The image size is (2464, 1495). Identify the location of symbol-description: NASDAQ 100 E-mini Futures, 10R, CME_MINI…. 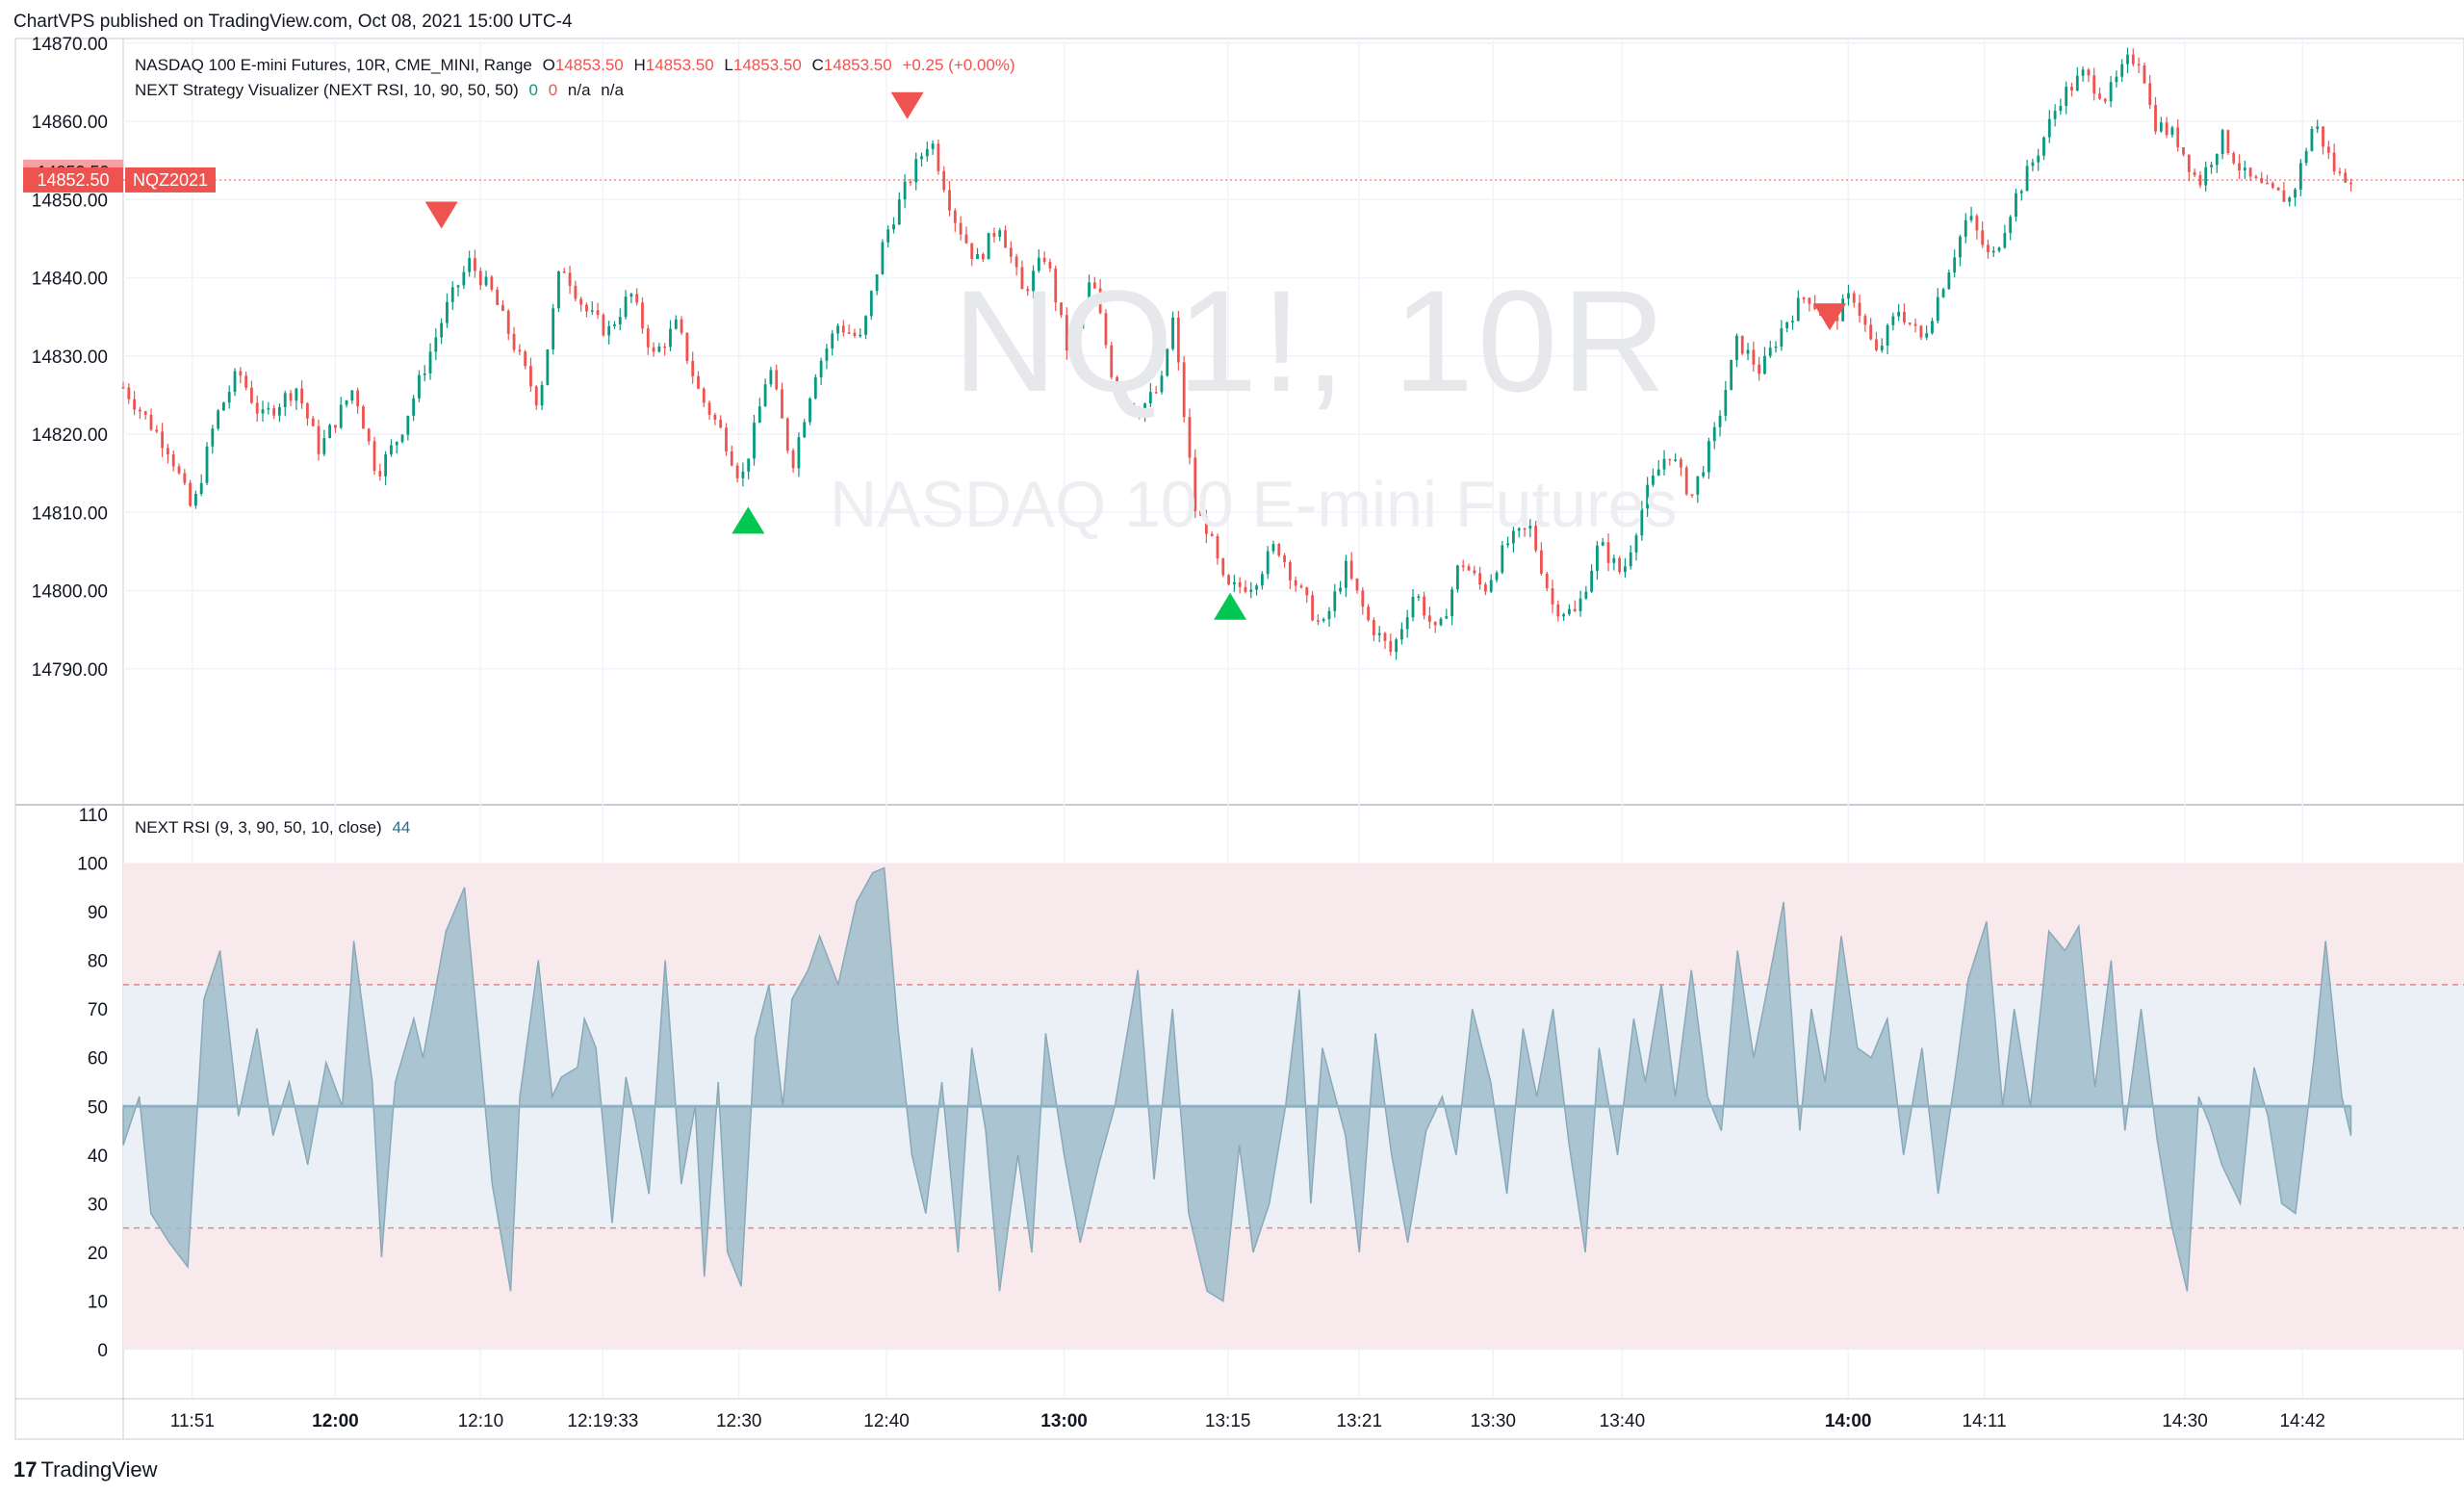
(333, 65).